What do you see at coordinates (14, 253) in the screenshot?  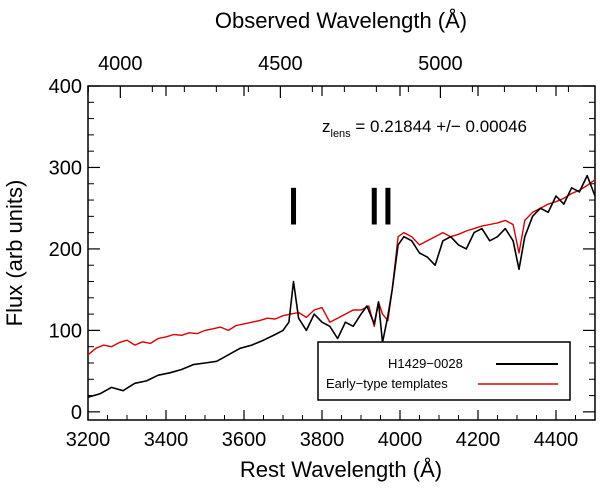 I see `y-axis-title: Flux (arb units)` at bounding box center [14, 253].